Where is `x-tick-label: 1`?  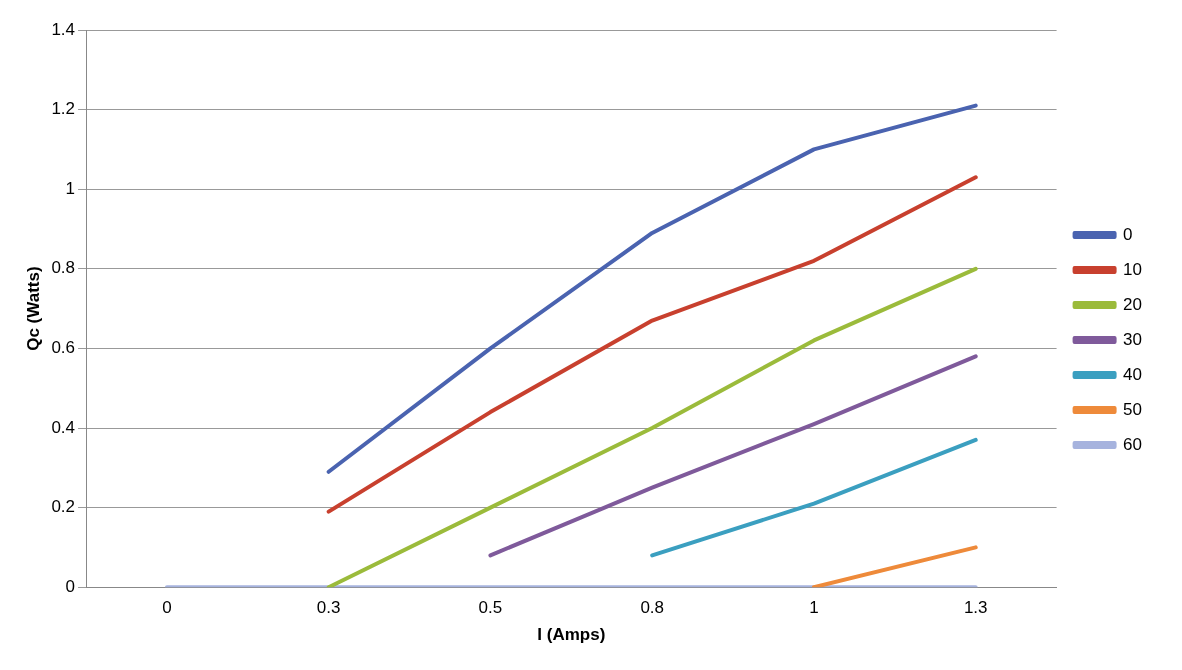
x-tick-label: 1 is located at coordinates (814, 608).